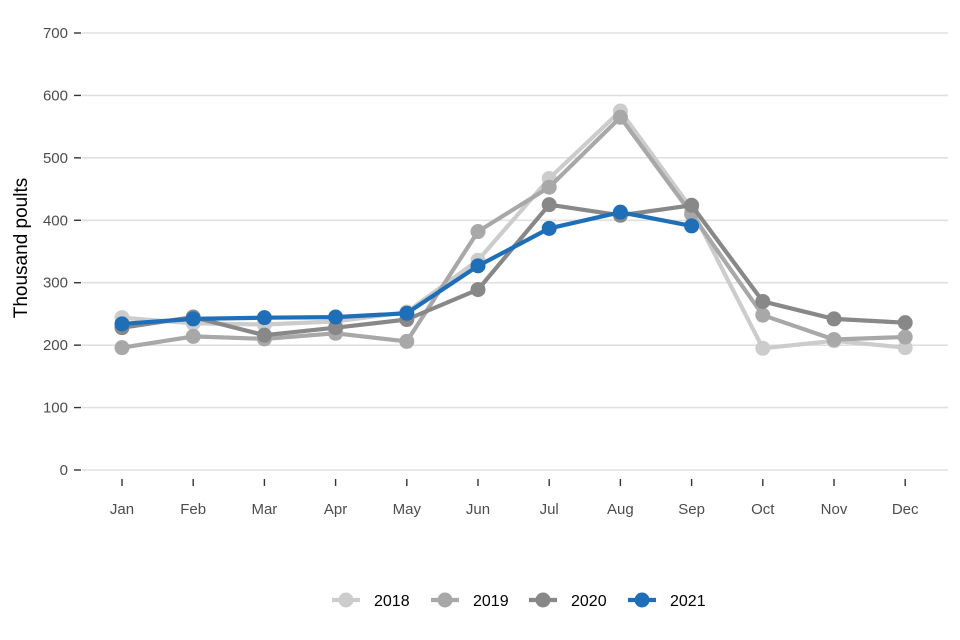  Describe the element at coordinates (692, 226) in the screenshot. I see `data-point-2021-Sep` at that location.